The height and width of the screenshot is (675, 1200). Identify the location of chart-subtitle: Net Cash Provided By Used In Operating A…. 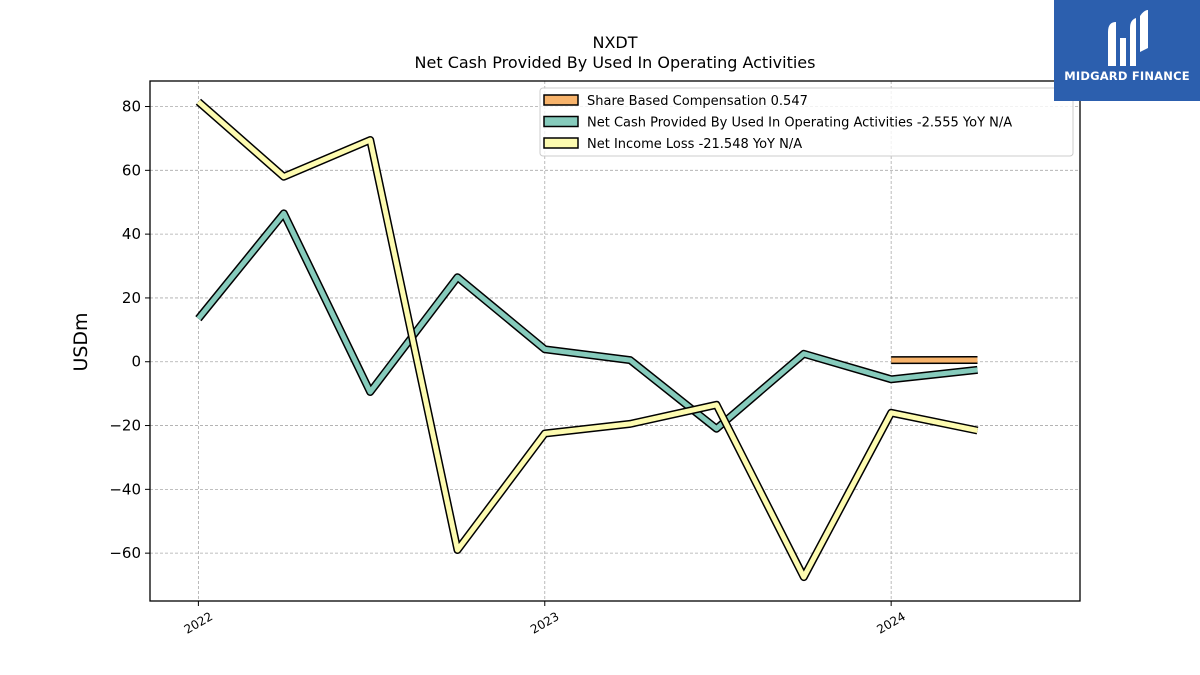
(615, 62).